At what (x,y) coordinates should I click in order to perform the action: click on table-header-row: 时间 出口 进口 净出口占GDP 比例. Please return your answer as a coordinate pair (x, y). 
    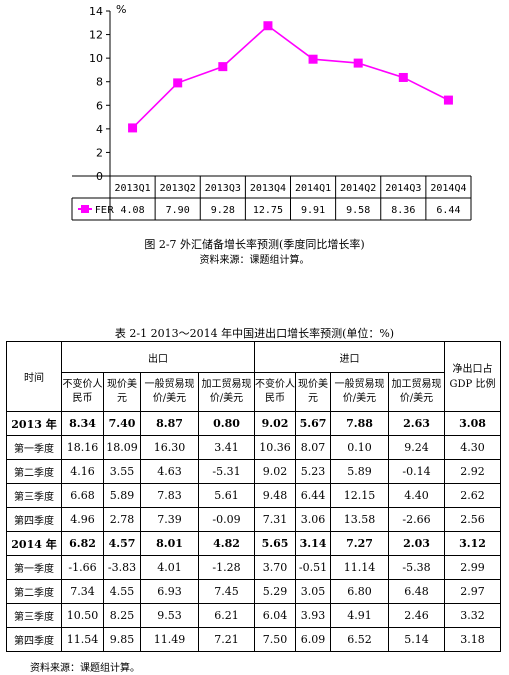
    Looking at the image, I should click on (253, 376).